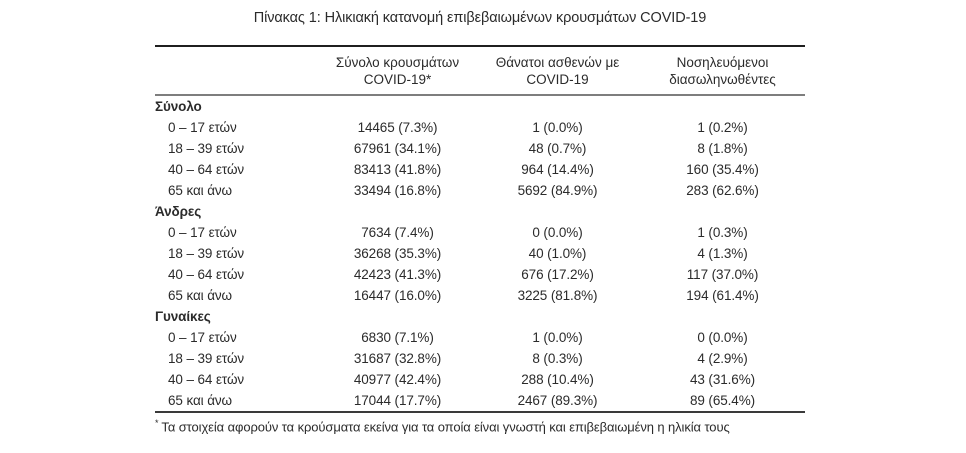  What do you see at coordinates (178, 106) in the screenshot?
I see `section-label: Σύνολο` at bounding box center [178, 106].